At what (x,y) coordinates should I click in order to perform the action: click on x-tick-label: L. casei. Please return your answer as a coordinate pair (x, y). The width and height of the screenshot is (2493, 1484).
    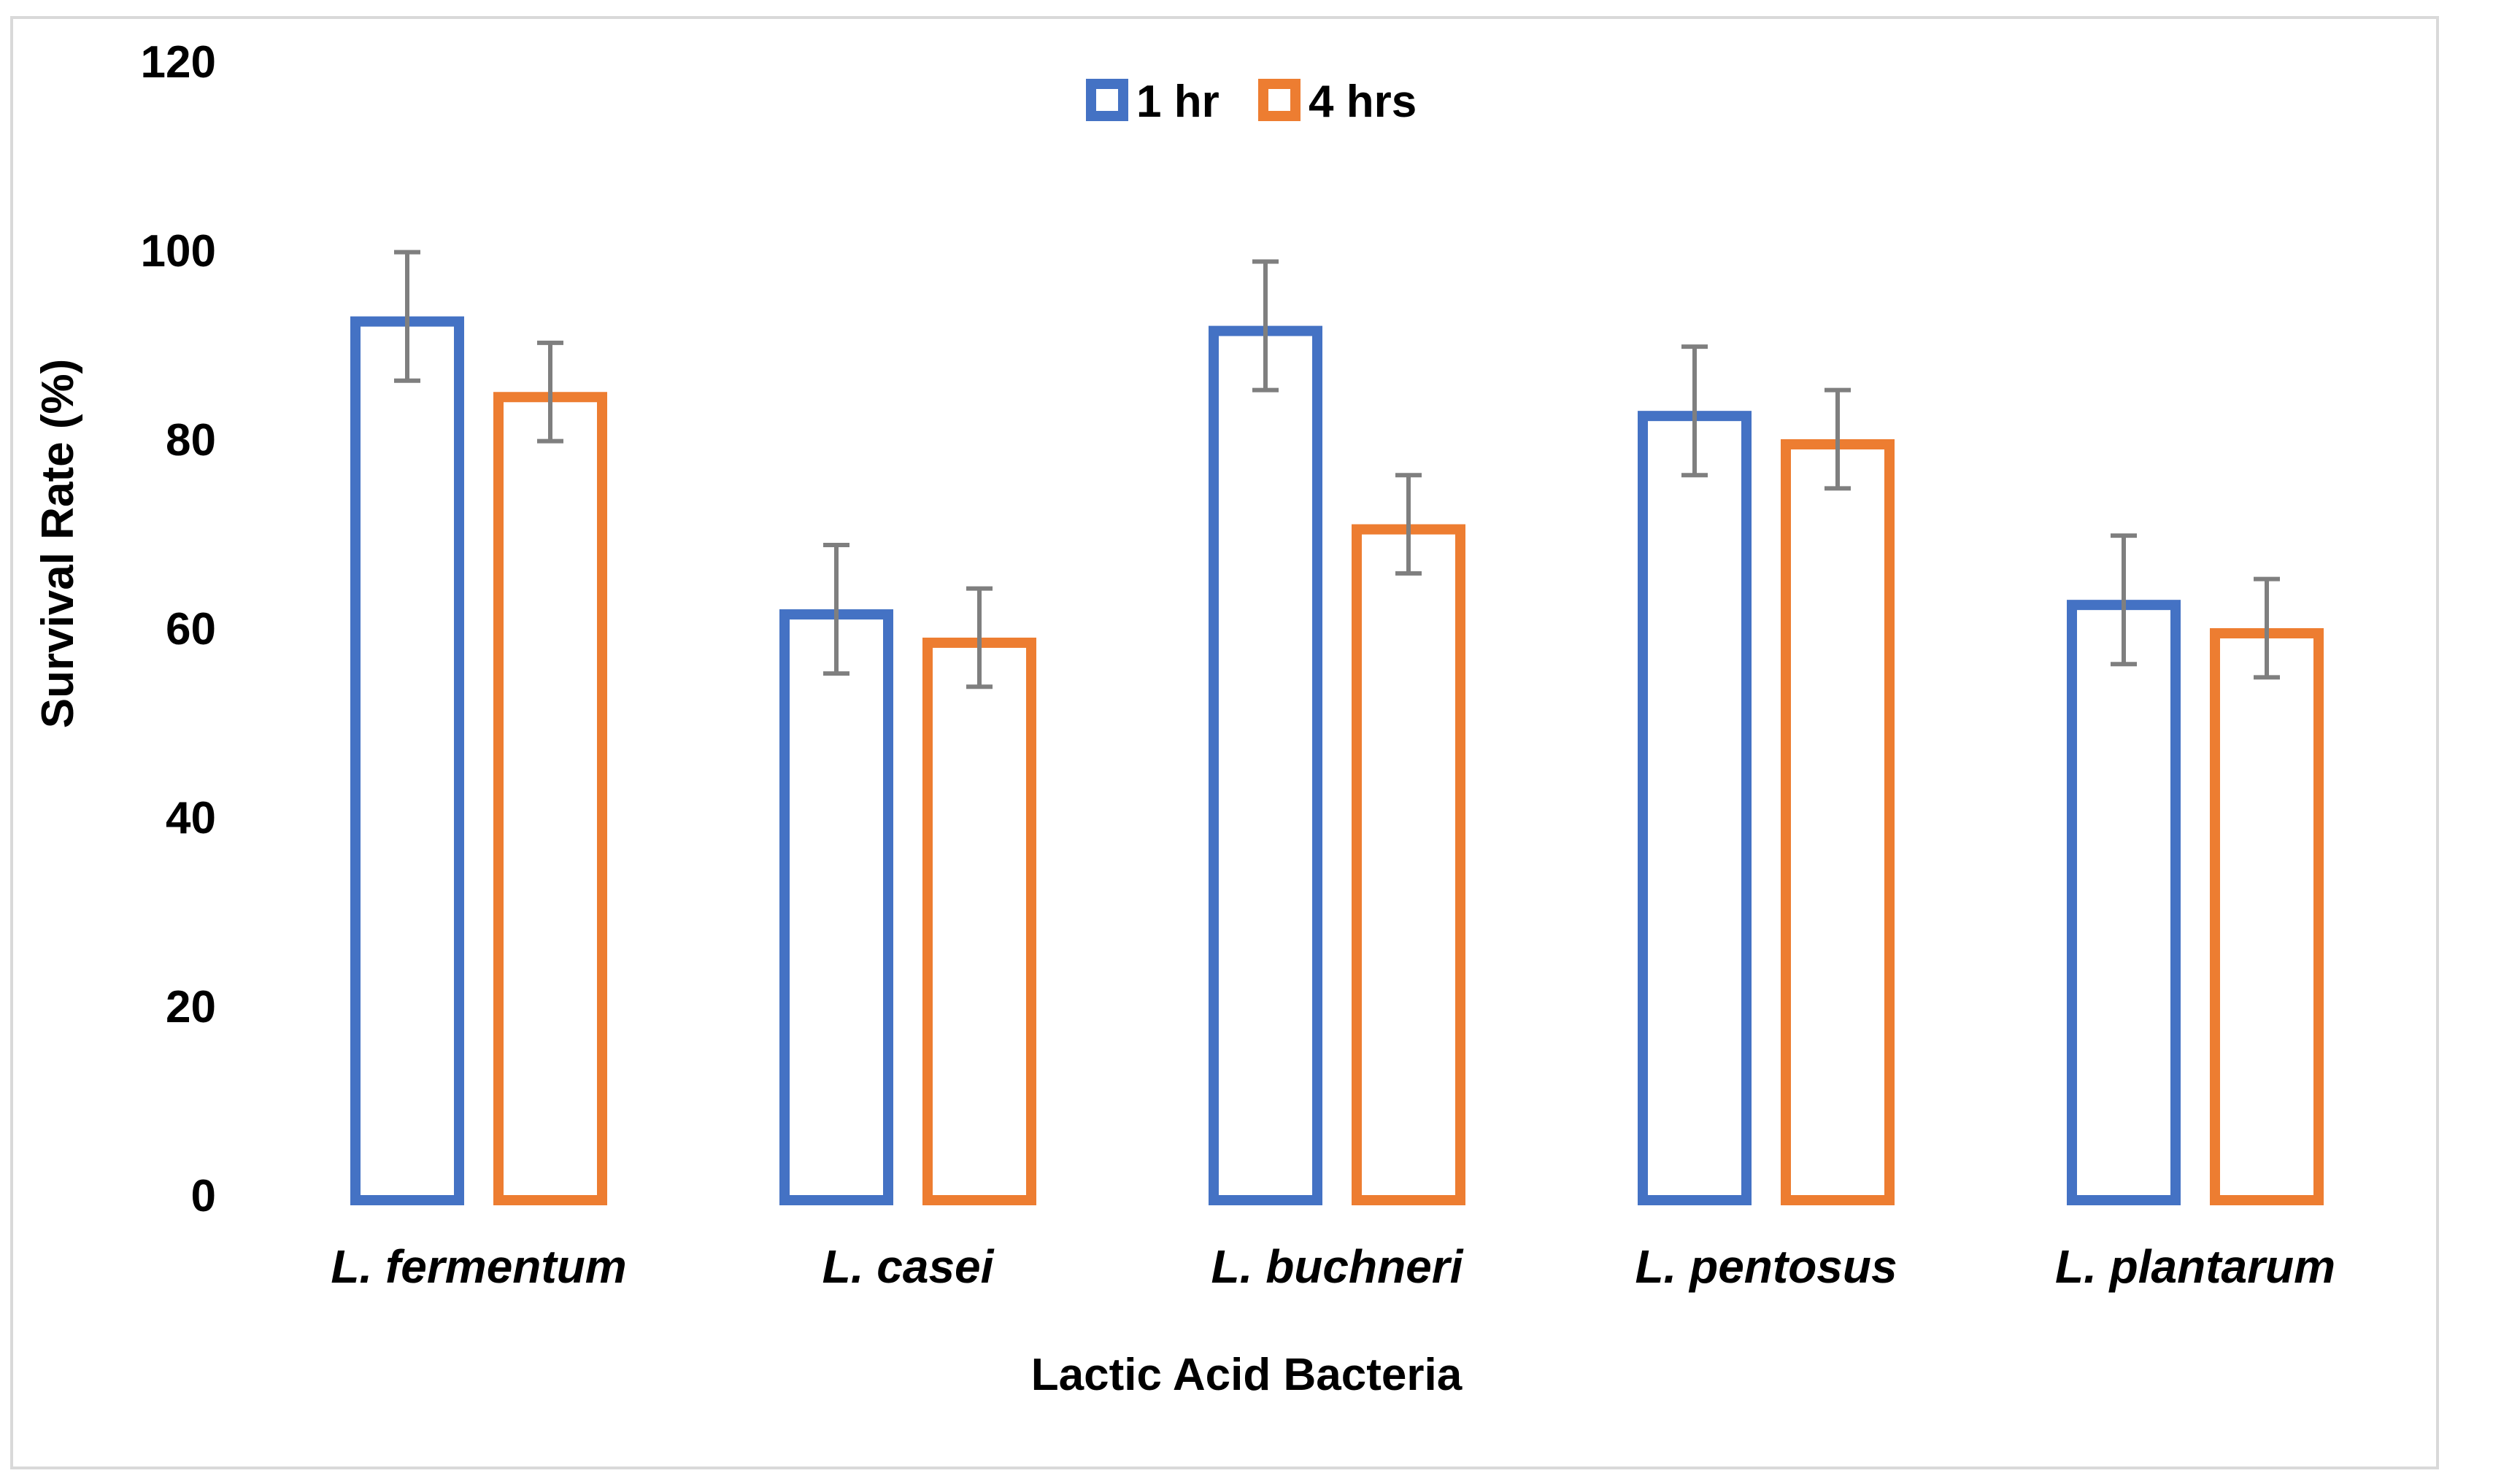
    Looking at the image, I should click on (908, 1266).